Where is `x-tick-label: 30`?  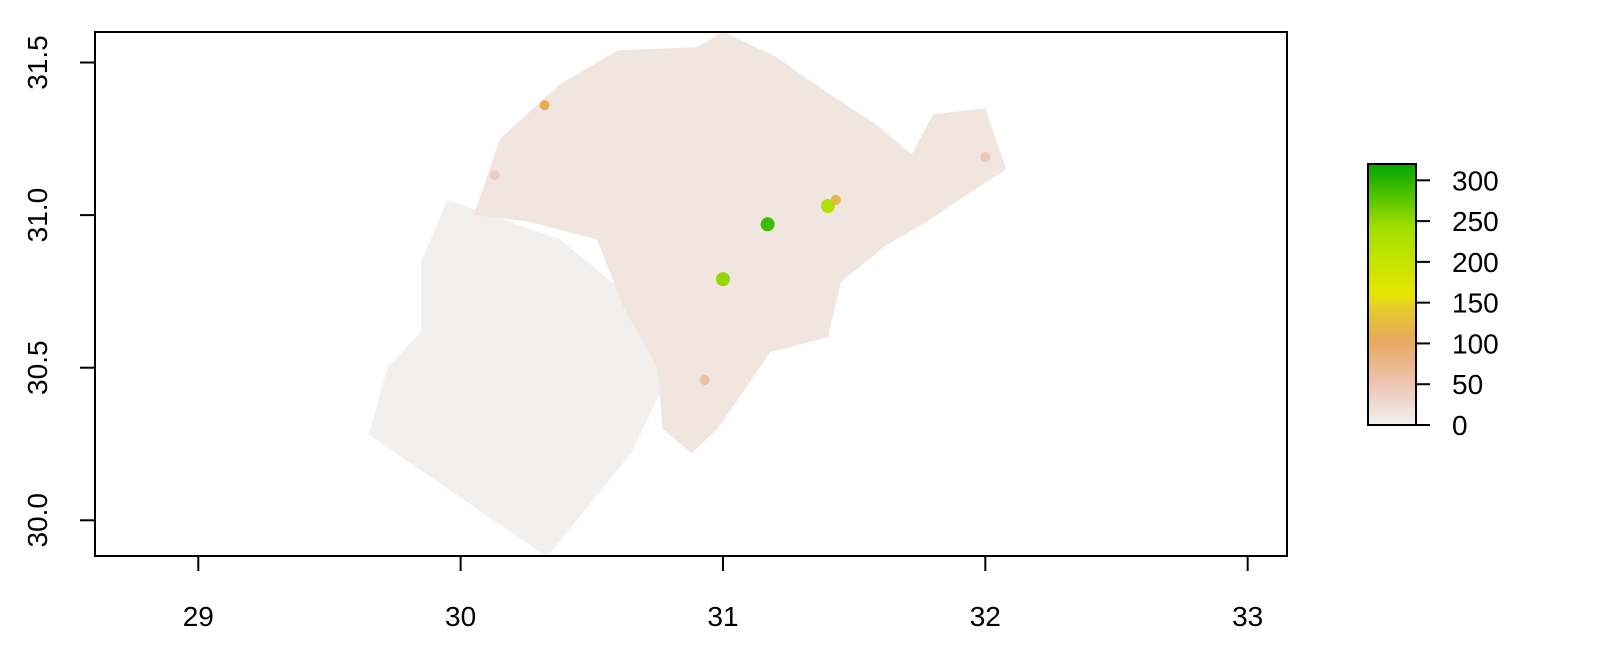
x-tick-label: 30 is located at coordinates (460, 616).